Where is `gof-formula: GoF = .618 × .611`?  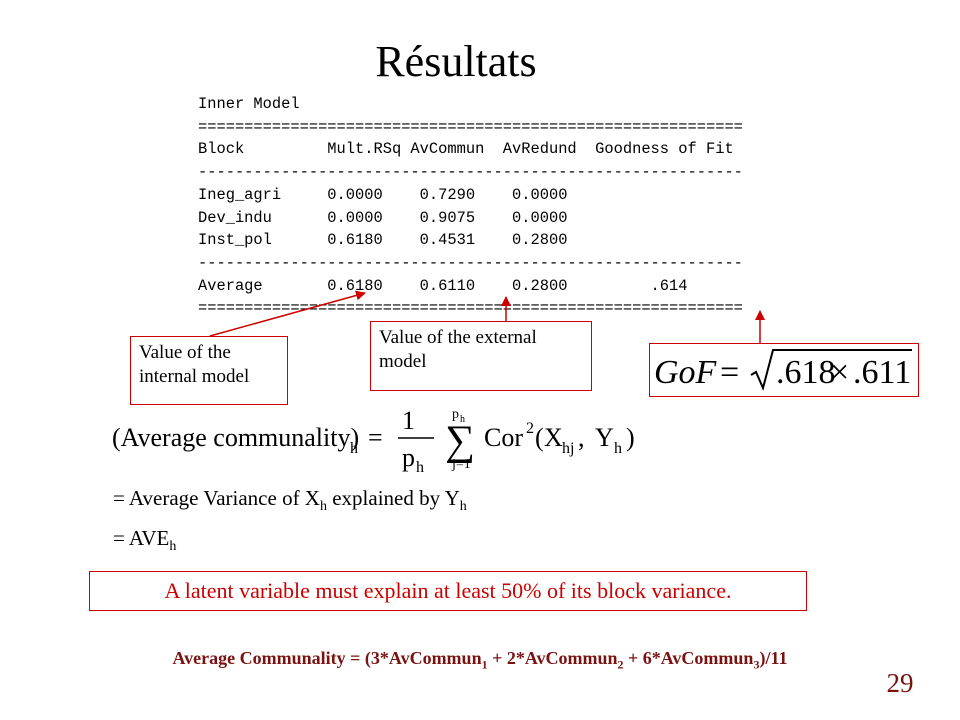 gof-formula: GoF = .618 × .611 is located at coordinates (783, 370).